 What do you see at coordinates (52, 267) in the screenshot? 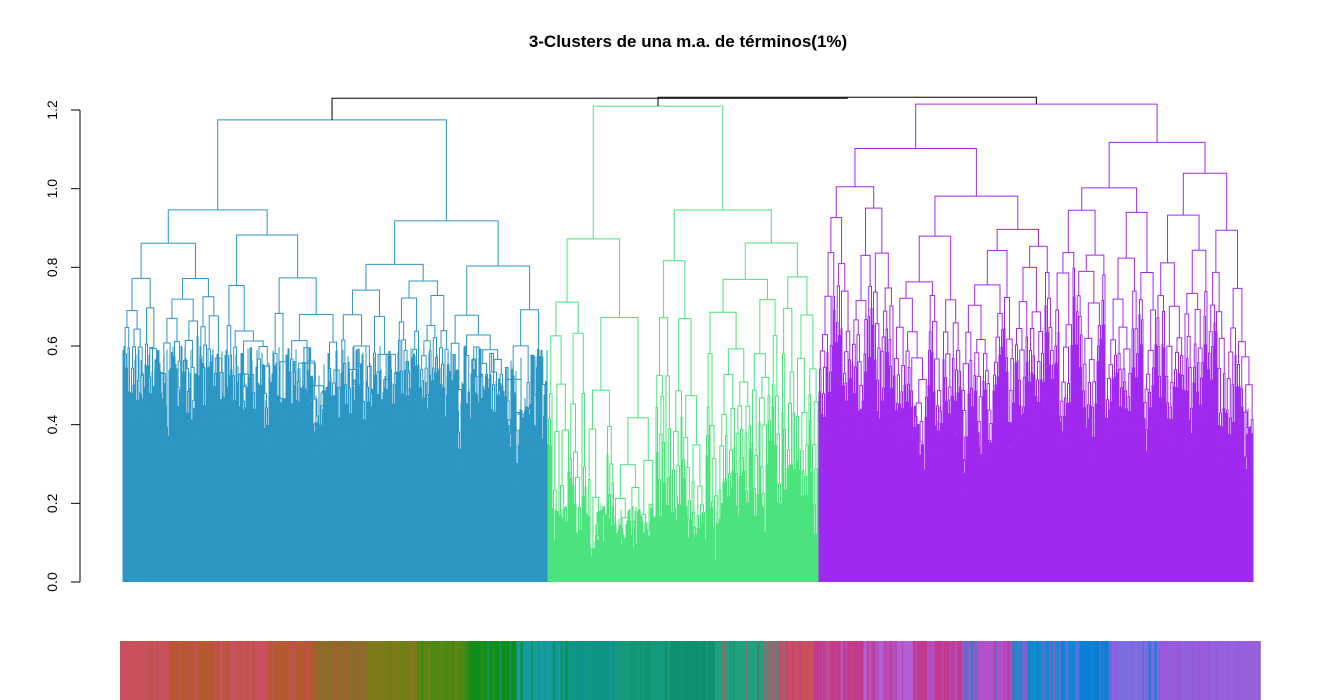
I see `y-tick-label: 0.8` at bounding box center [52, 267].